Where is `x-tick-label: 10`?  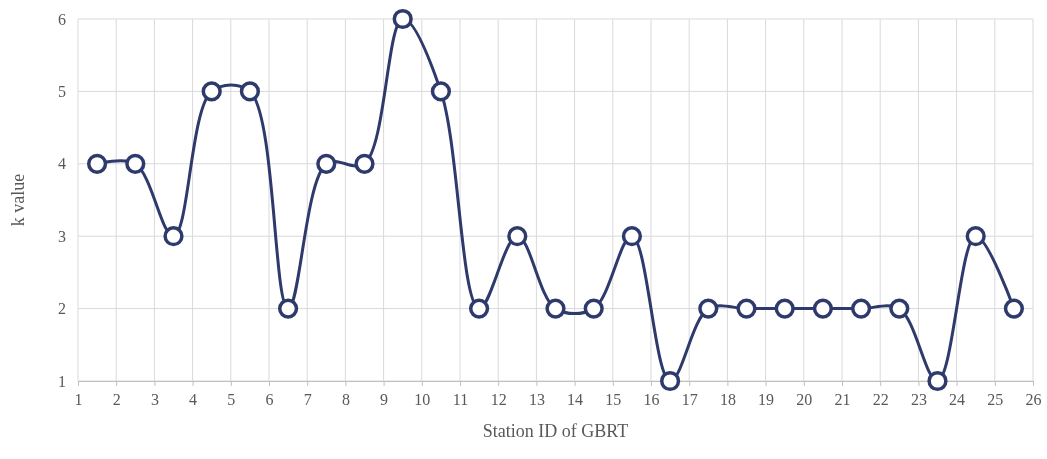 x-tick-label: 10 is located at coordinates (422, 399).